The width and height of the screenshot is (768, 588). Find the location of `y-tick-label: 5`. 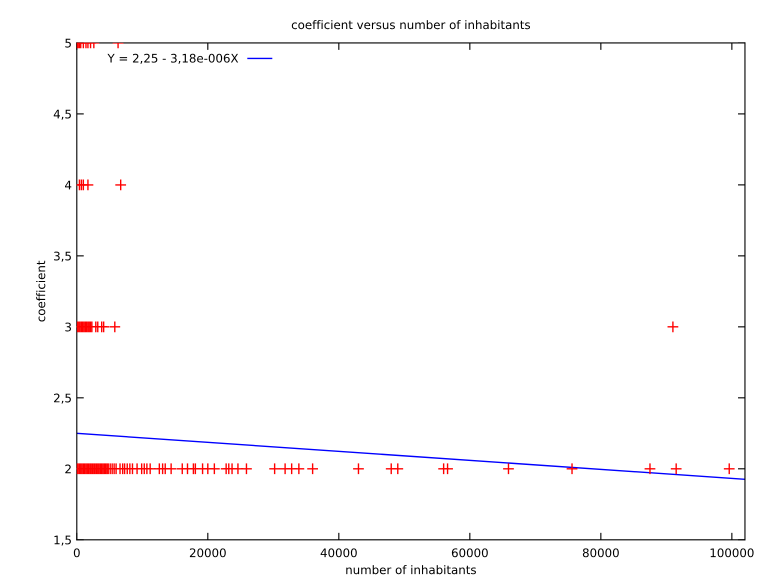

y-tick-label: 5 is located at coordinates (68, 43).